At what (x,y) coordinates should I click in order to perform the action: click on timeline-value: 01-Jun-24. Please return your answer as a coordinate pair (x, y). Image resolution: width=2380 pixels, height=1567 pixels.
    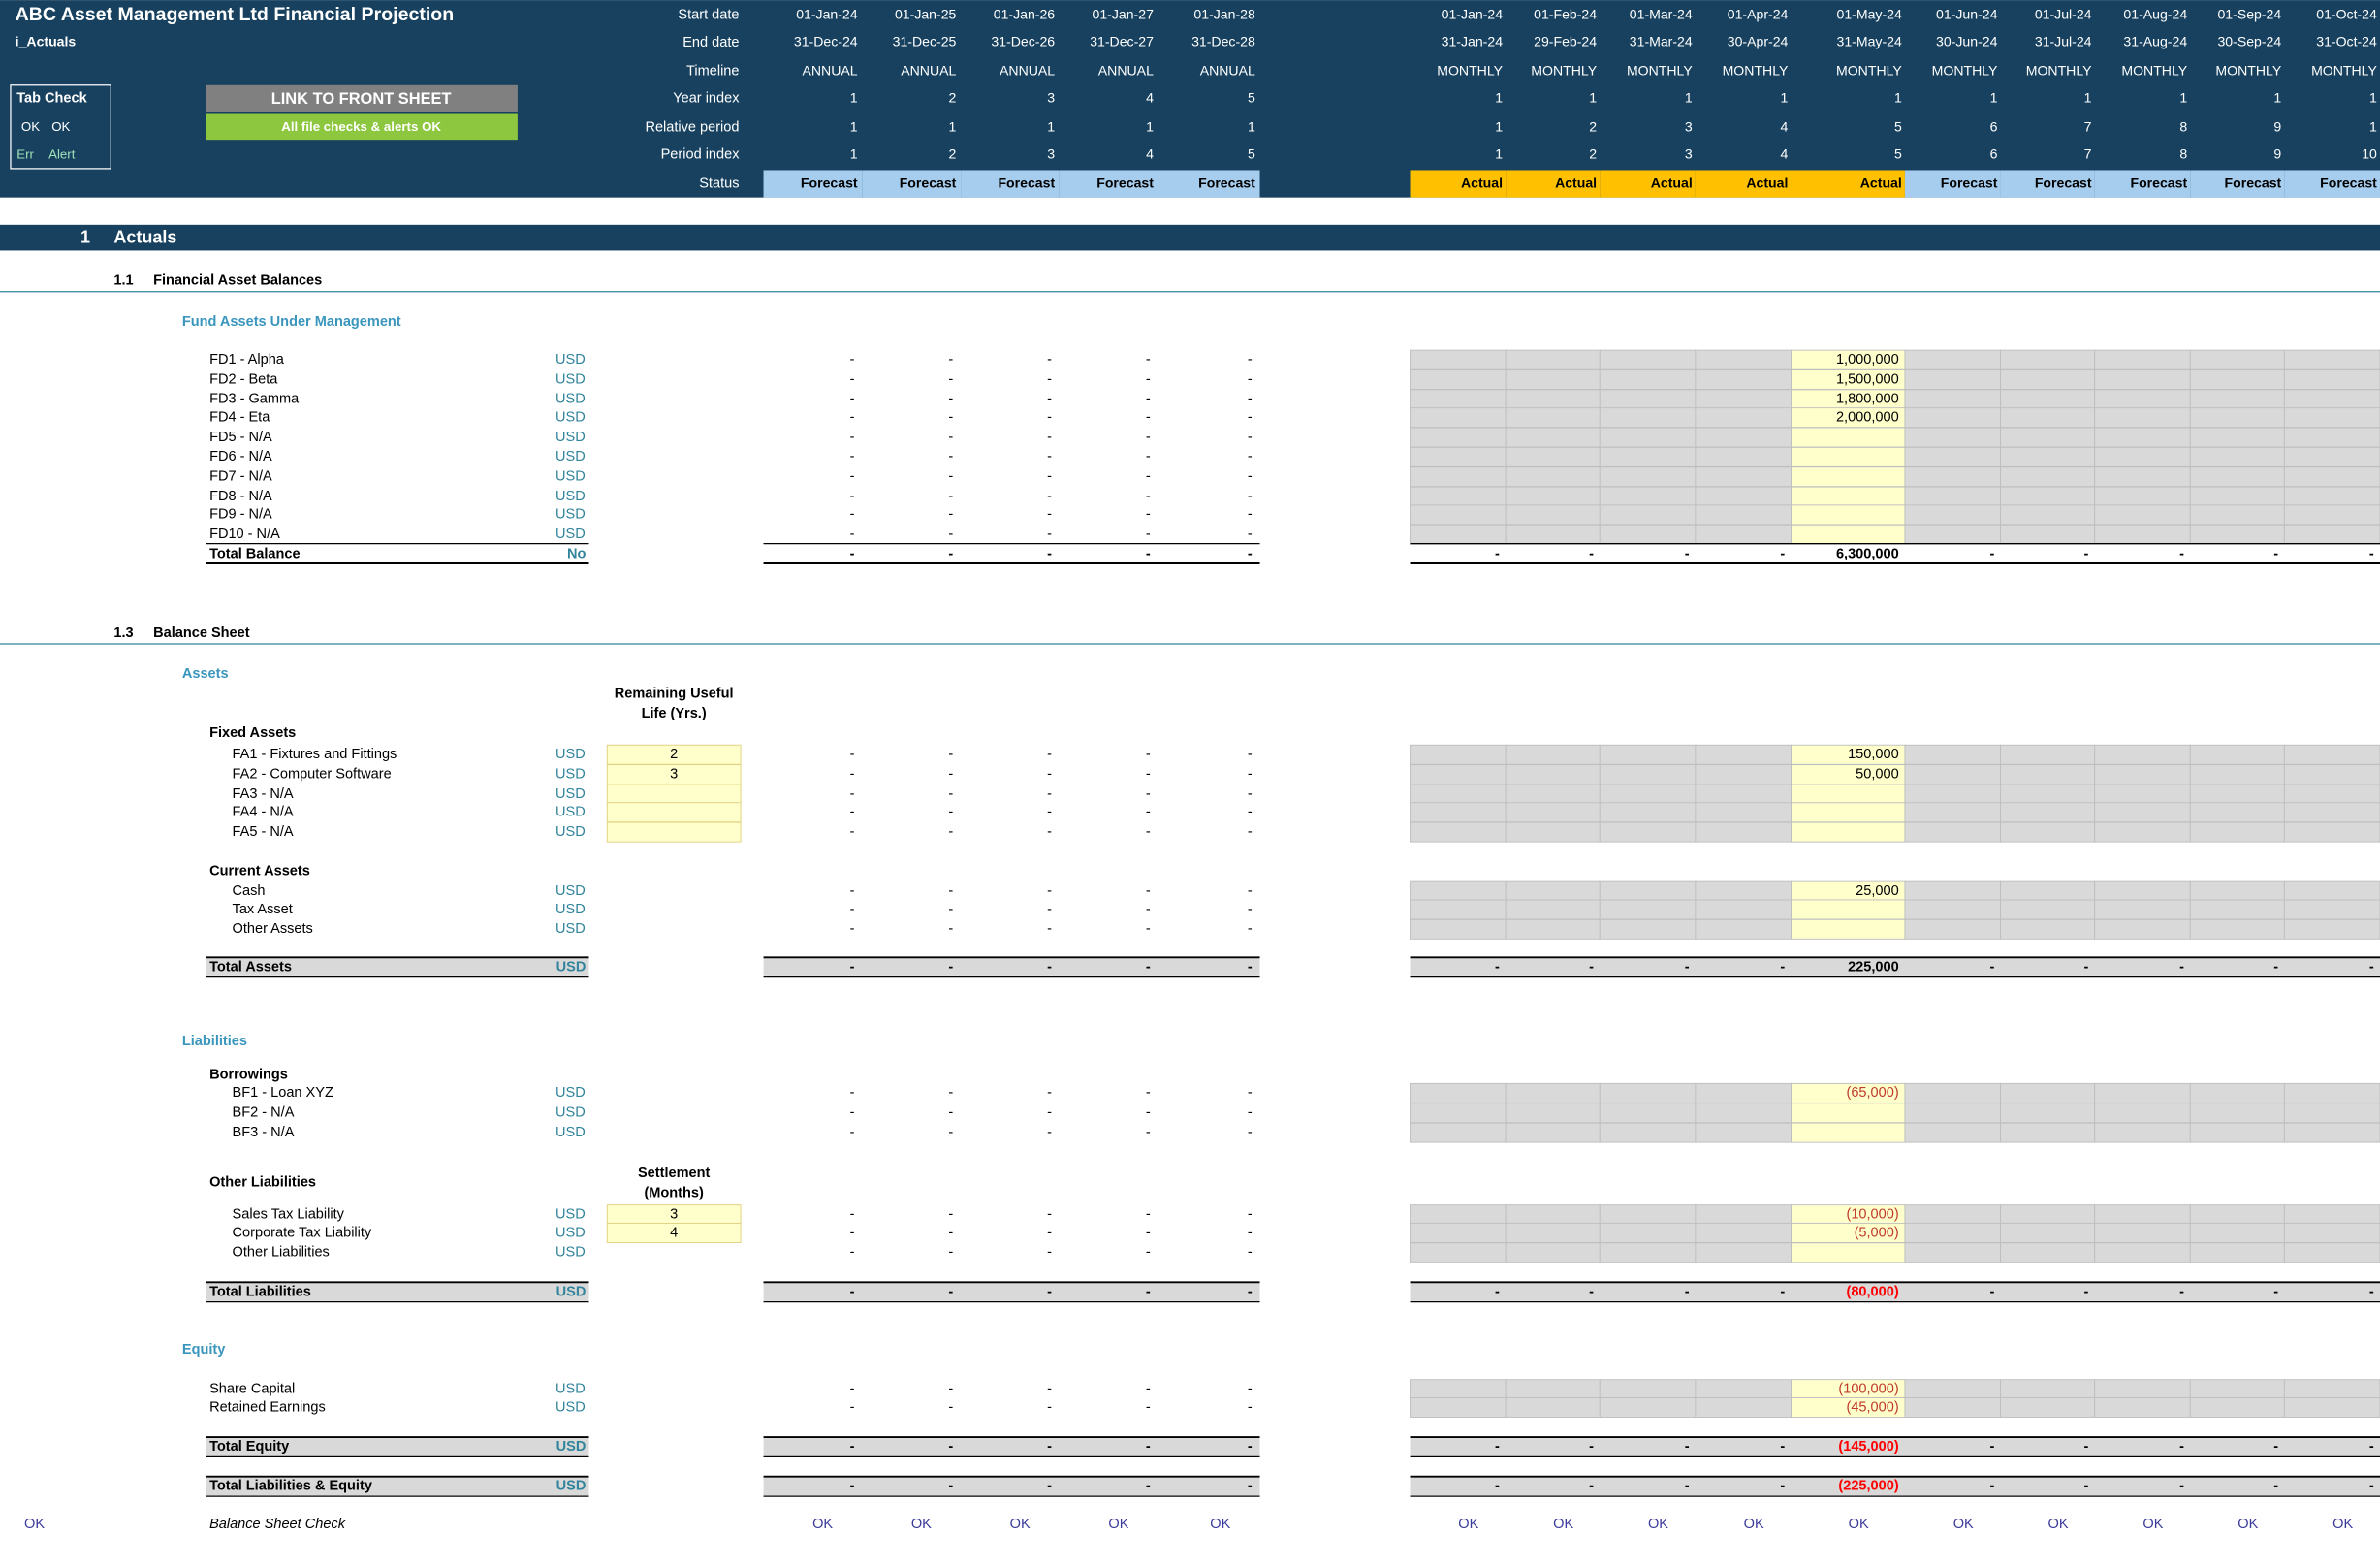
    Looking at the image, I should click on (1967, 14).